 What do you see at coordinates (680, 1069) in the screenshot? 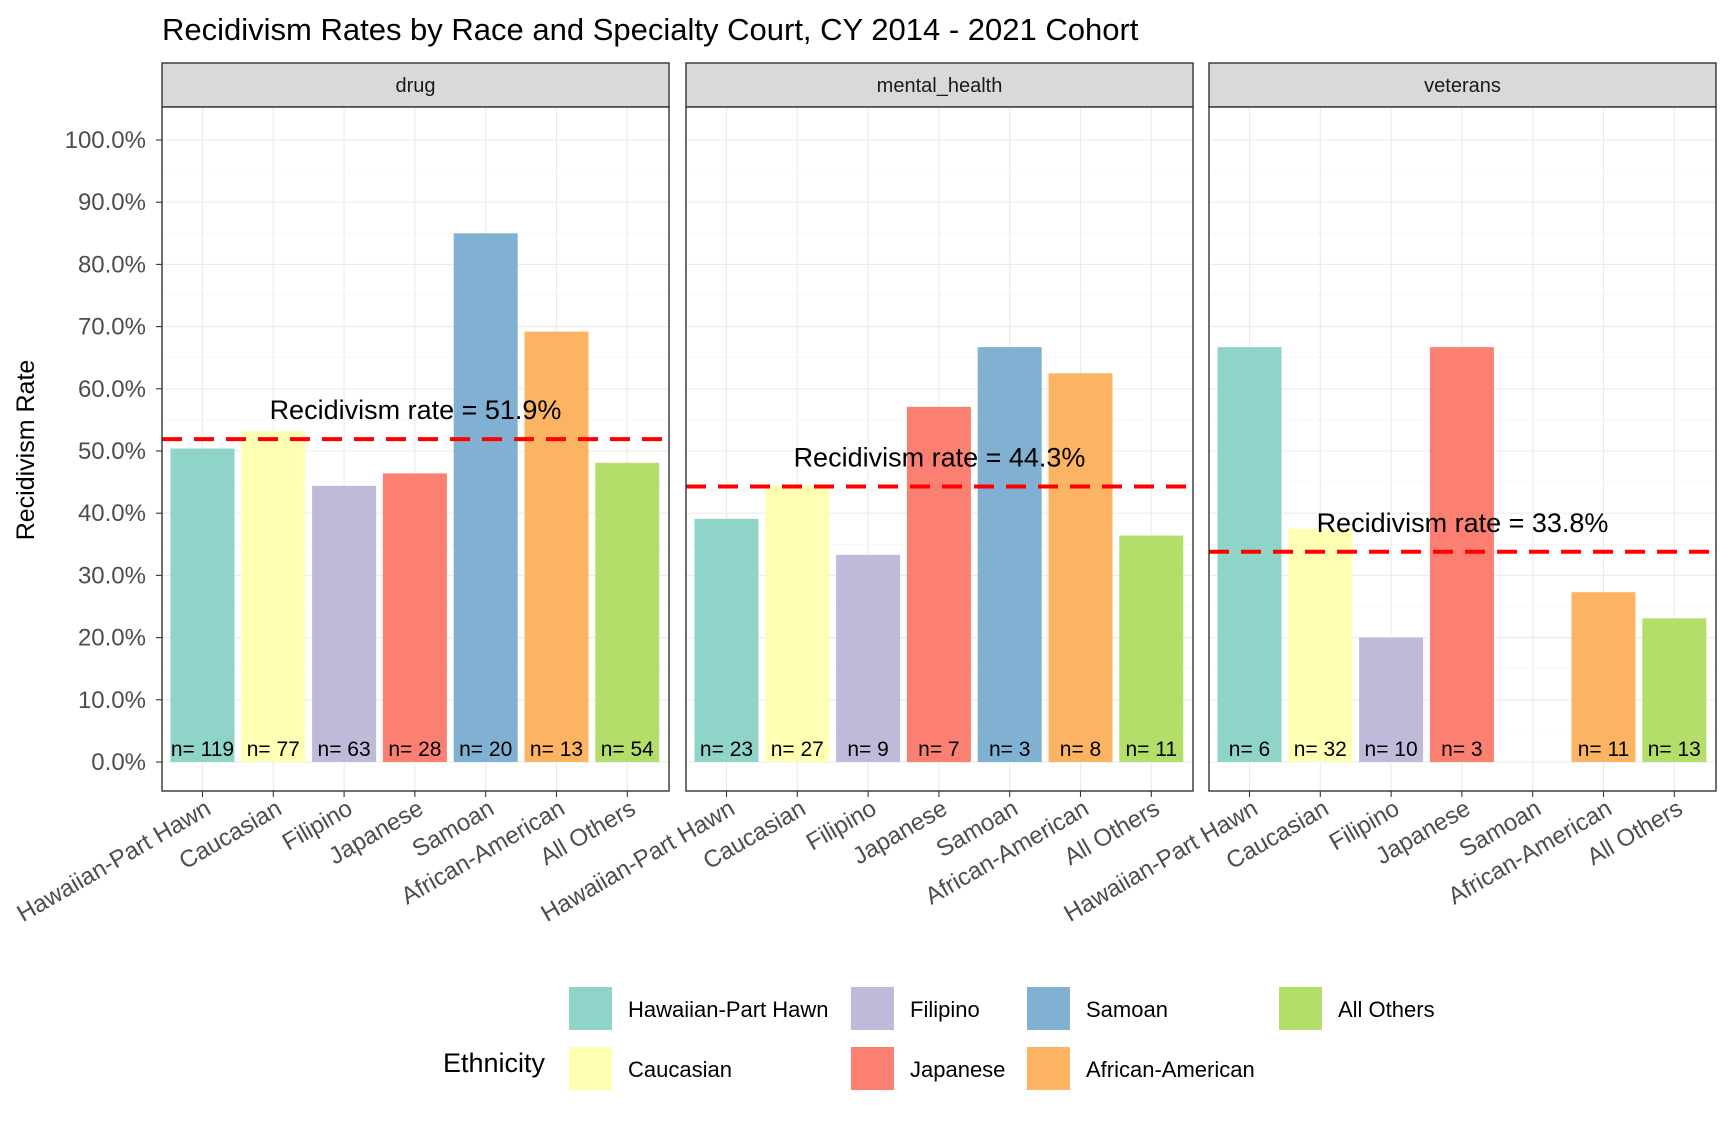
I see `legend-label: Caucasian` at bounding box center [680, 1069].